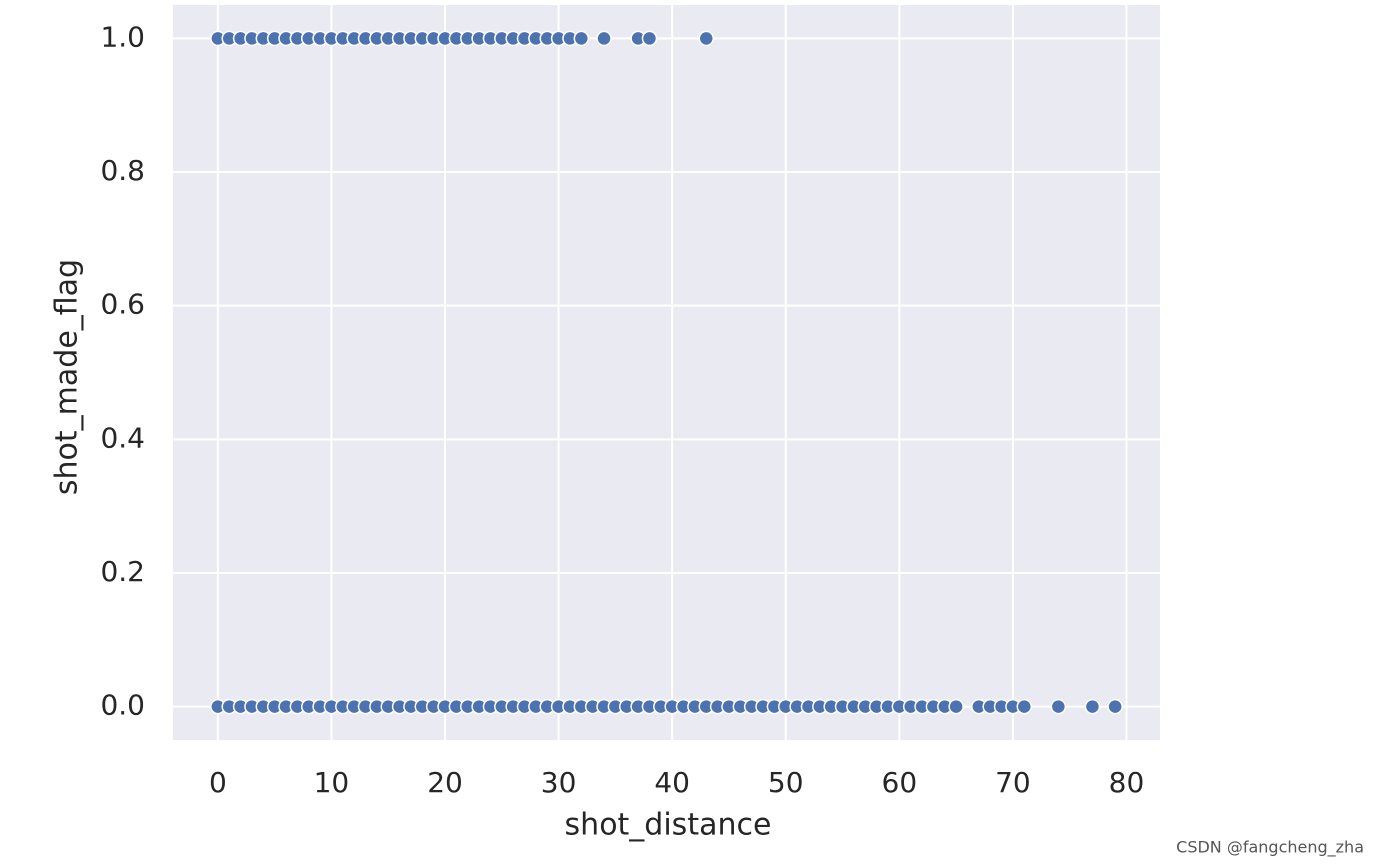 Image resolution: width=1380 pixels, height=868 pixels. What do you see at coordinates (122, 304) in the screenshot?
I see `y-tick-label: 0.6` at bounding box center [122, 304].